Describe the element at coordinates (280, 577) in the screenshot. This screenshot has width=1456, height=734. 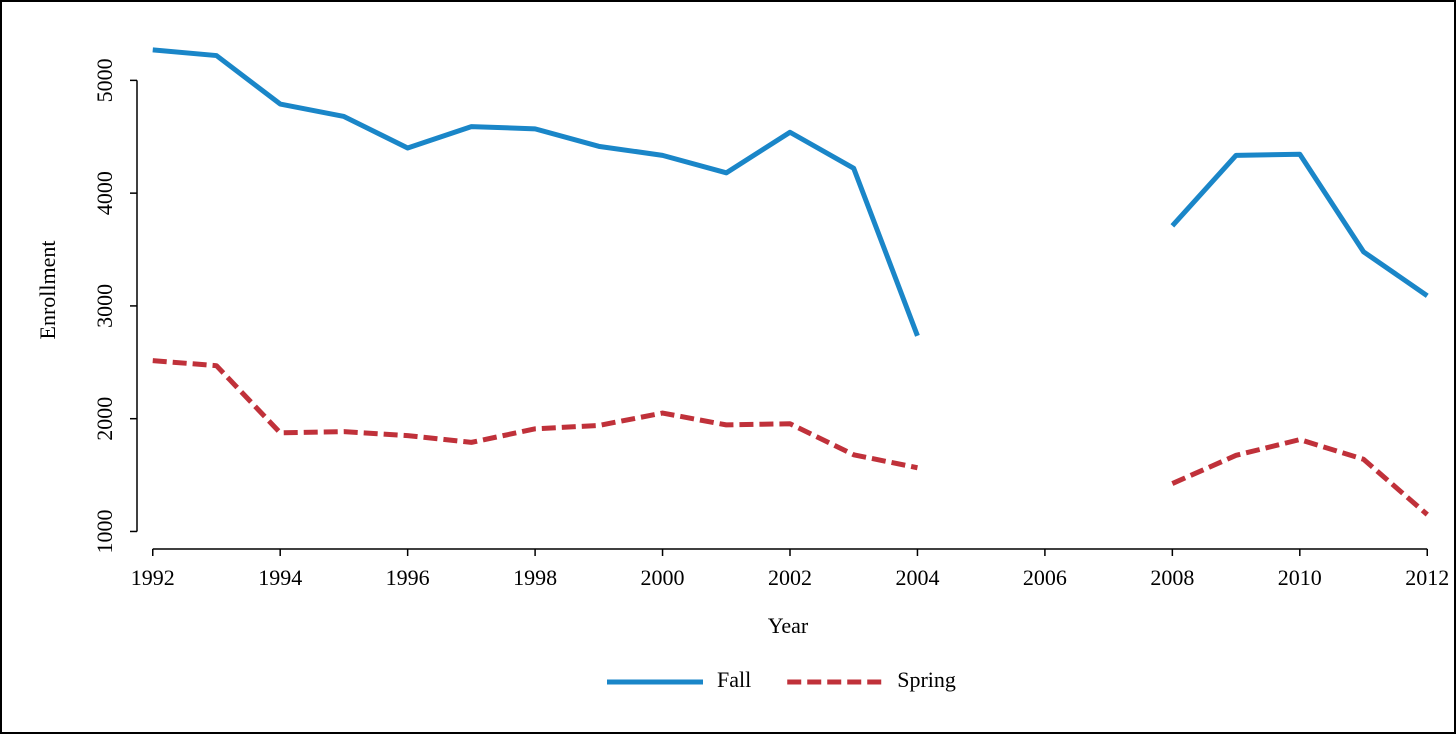
I see `x-tick-label: 1994` at that location.